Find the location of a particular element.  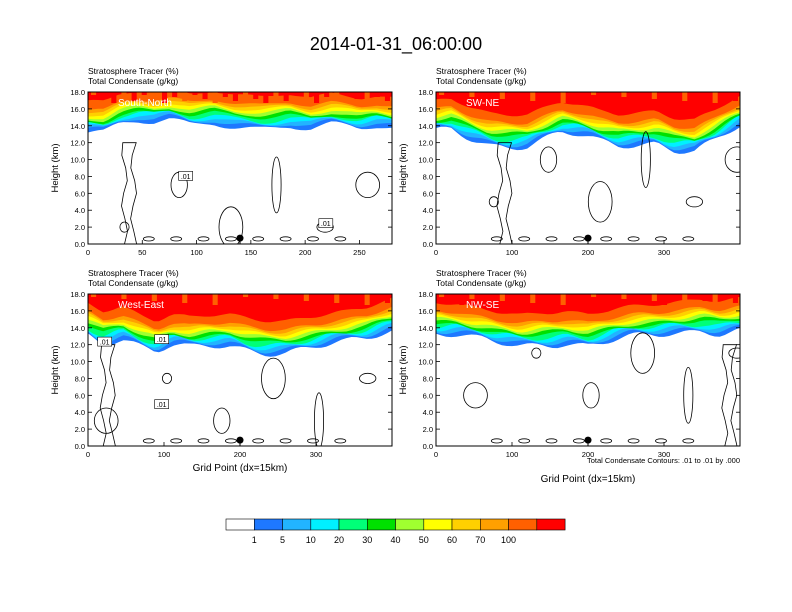

colorbar-label: 100 is located at coordinates (508, 540).